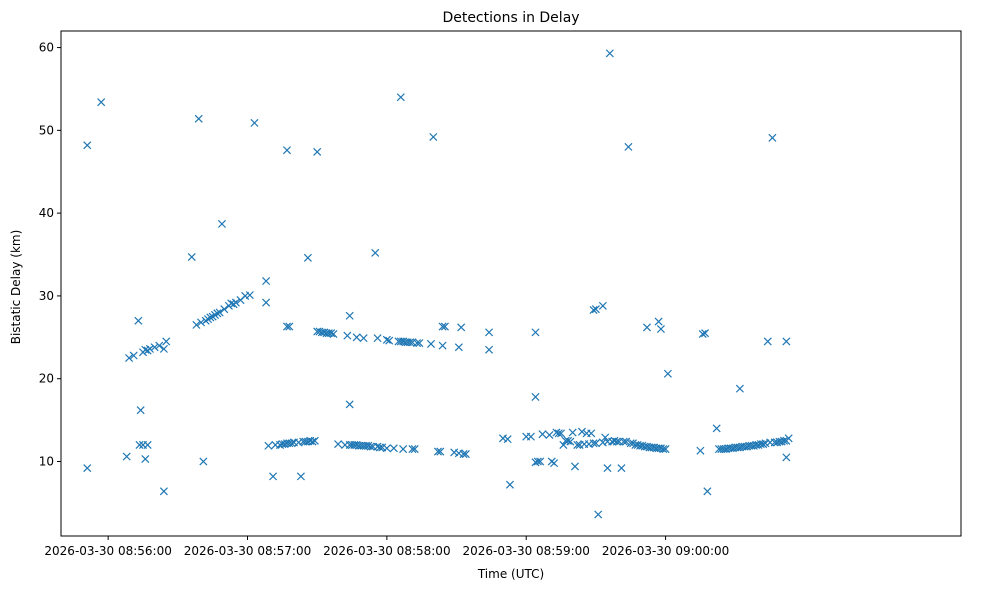 The width and height of the screenshot is (989, 590). I want to click on chart-title: Detections in Delay, so click(510, 18).